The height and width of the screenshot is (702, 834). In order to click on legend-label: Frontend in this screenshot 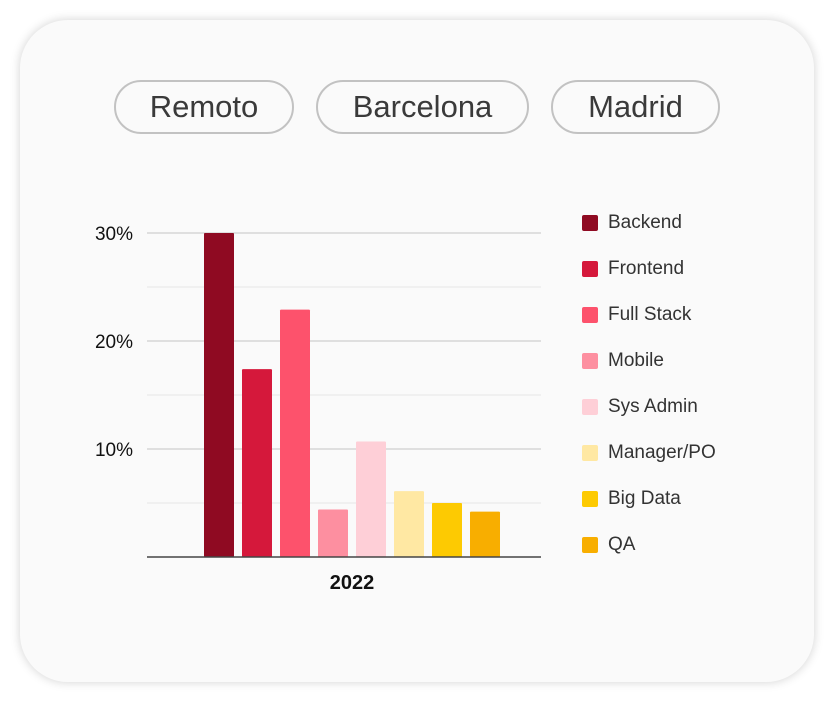, I will do `click(646, 268)`.